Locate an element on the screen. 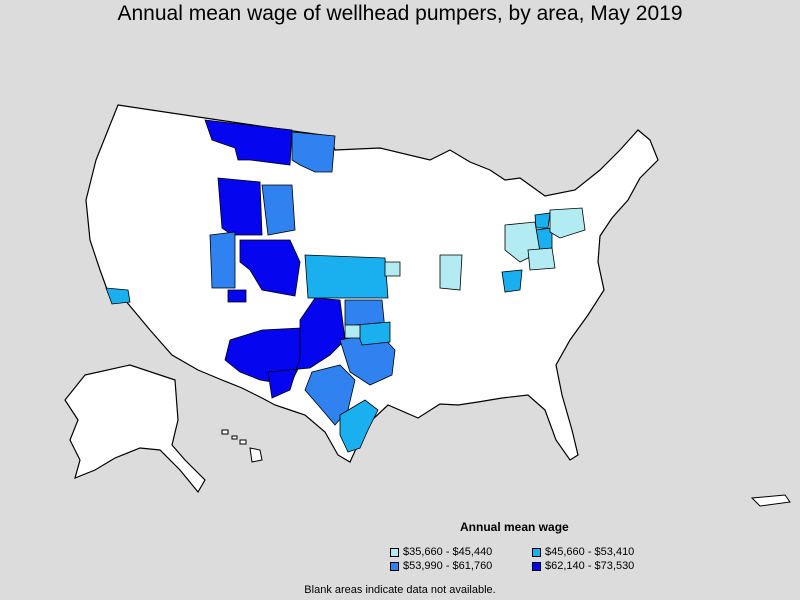 The height and width of the screenshot is (600, 800). region-colorado-ne is located at coordinates (270, 268).